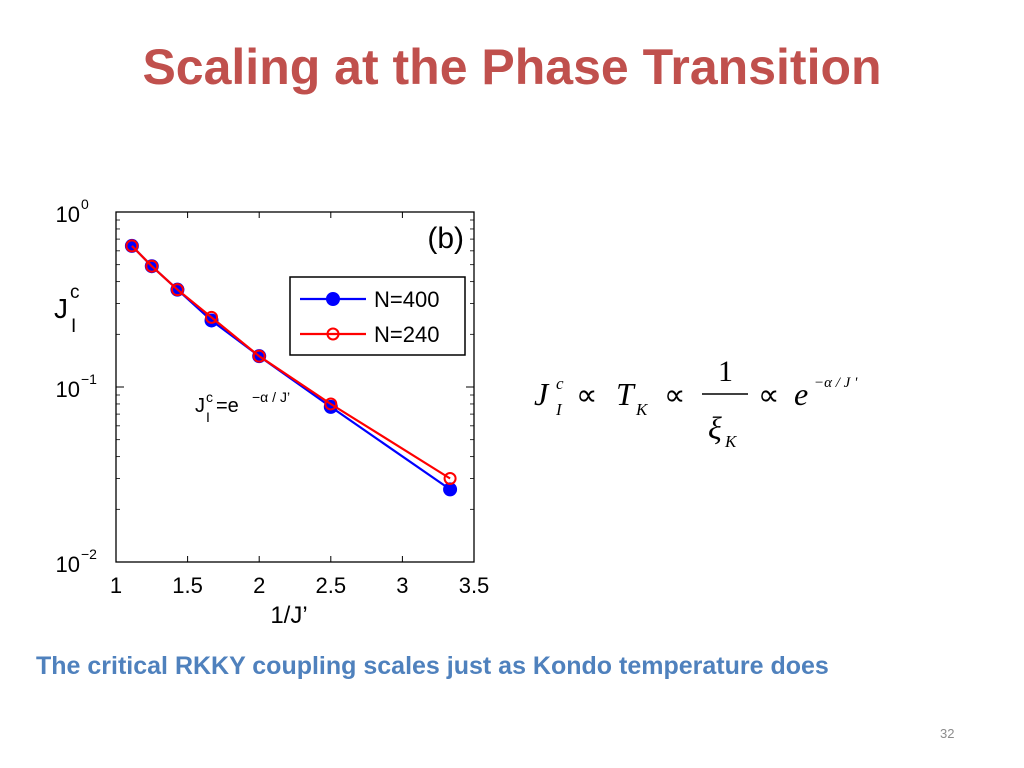  I want to click on y-axis-label-sup: c, so click(75, 292).